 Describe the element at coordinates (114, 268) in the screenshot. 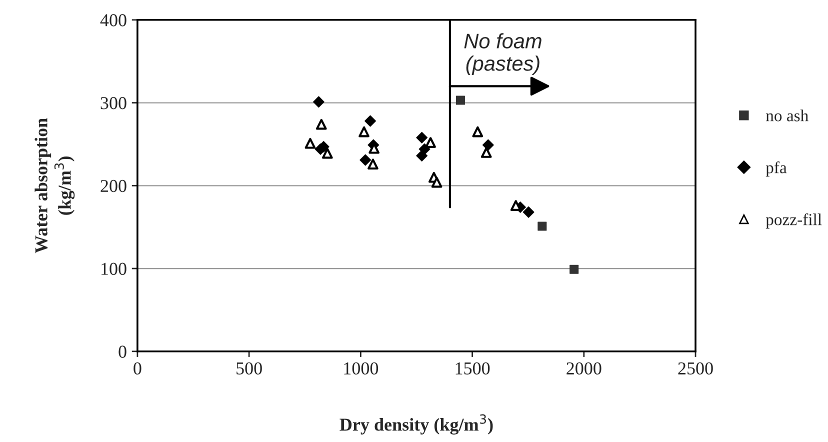

I see `y-tick-label: 100` at that location.